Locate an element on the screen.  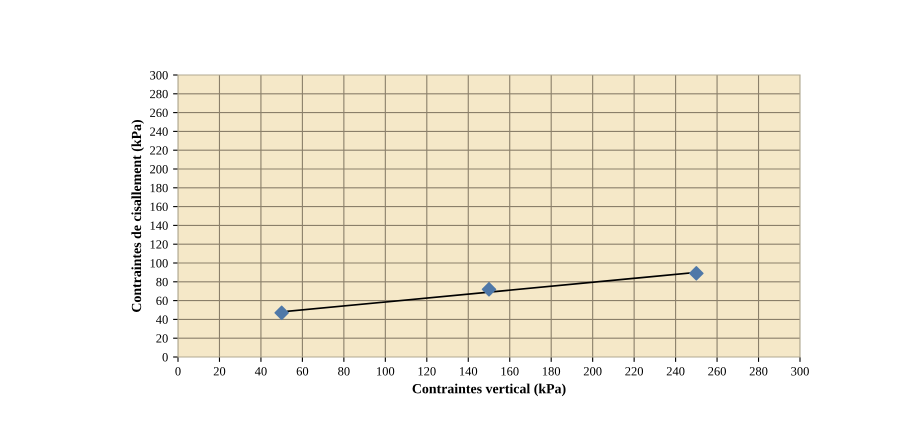
x-tick-label: 0 is located at coordinates (178, 371).